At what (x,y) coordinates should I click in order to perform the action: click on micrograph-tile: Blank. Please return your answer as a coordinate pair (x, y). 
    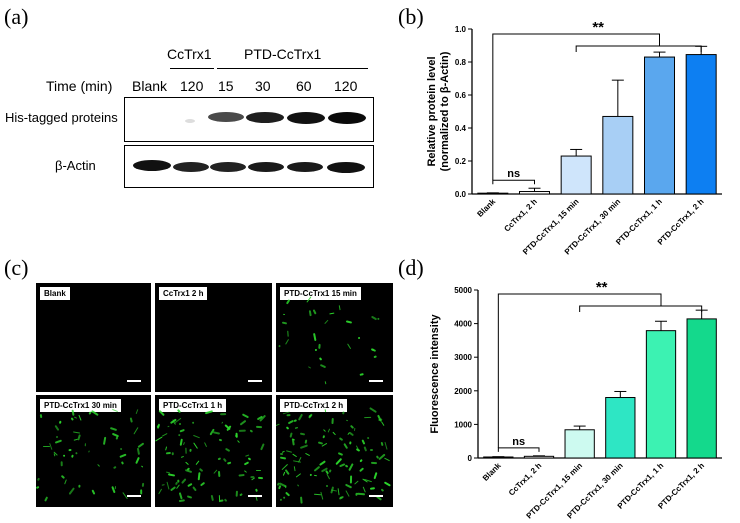
    Looking at the image, I should click on (93, 337).